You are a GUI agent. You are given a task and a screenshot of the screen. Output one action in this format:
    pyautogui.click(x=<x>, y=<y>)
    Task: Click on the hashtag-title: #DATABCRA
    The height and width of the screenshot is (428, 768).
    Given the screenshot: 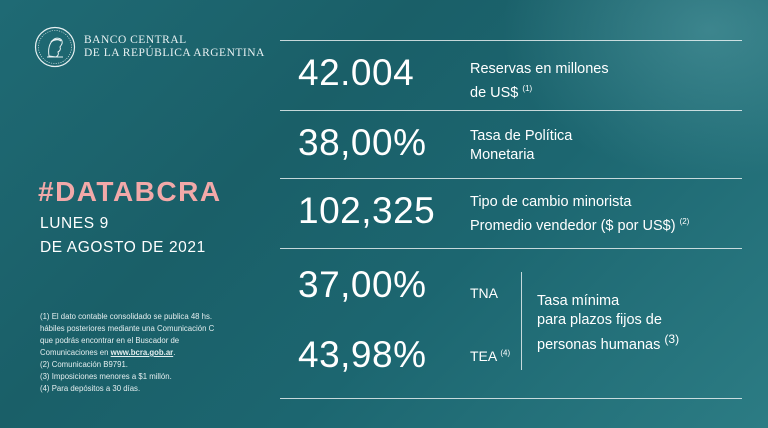 What is the action you would take?
    pyautogui.click(x=130, y=191)
    